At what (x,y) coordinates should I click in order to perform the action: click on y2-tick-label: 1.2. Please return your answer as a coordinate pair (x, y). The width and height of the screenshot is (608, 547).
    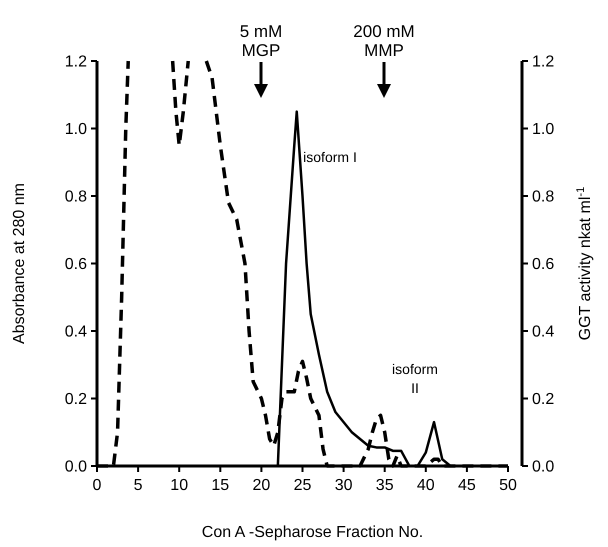
    Looking at the image, I should click on (543, 62).